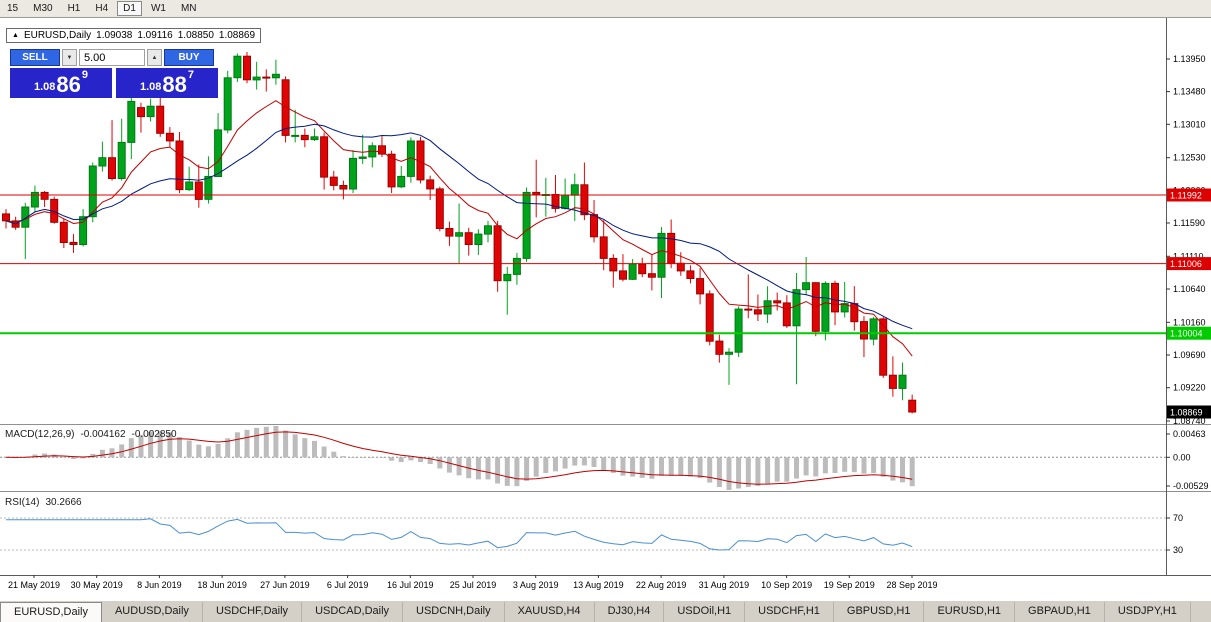 This screenshot has height=622, width=1211. I want to click on symbol-label: EURUSD,Daily, so click(57, 35).